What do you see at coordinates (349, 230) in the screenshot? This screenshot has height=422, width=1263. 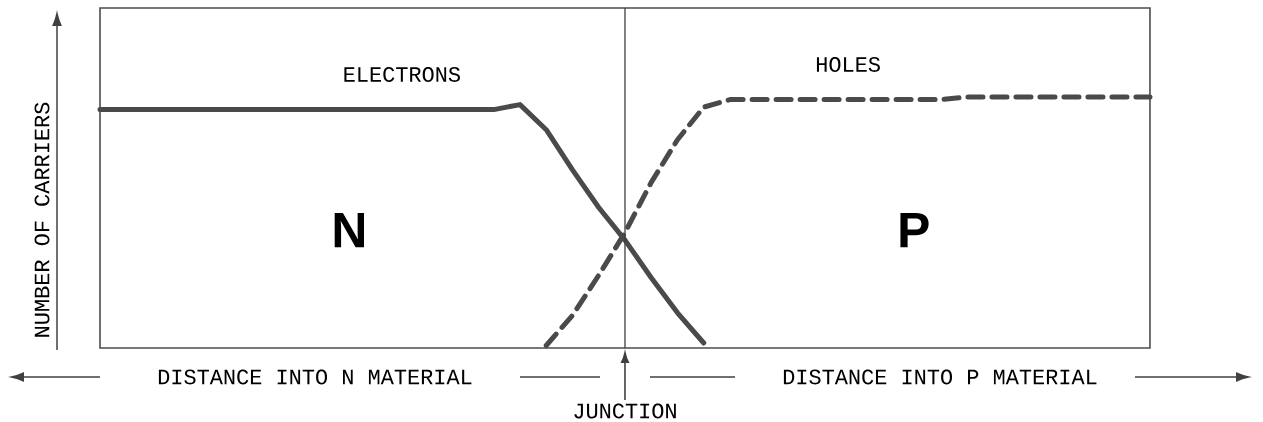 I see `annotation: N` at bounding box center [349, 230].